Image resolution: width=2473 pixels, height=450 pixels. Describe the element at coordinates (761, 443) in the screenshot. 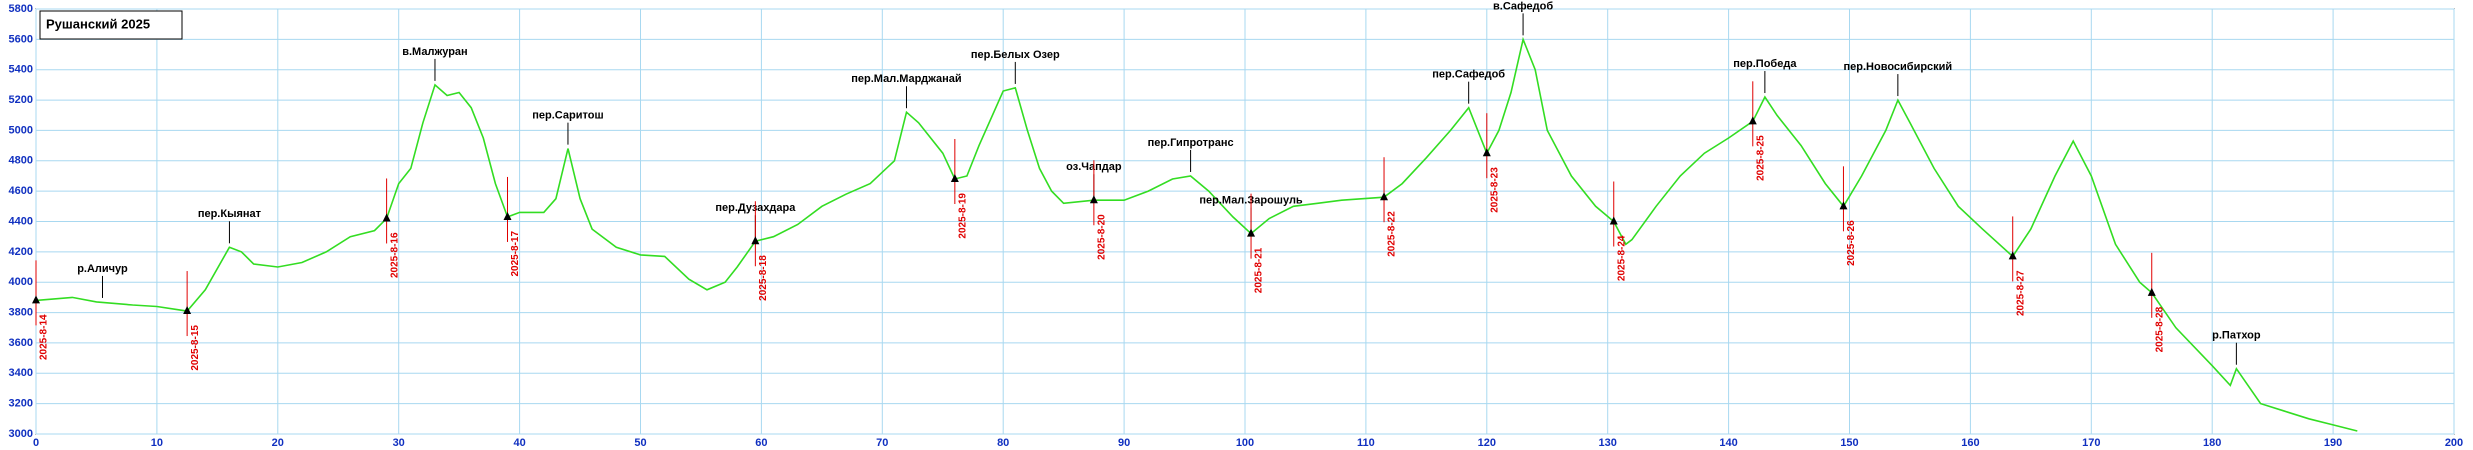

I see `x-tick-label: 60` at that location.